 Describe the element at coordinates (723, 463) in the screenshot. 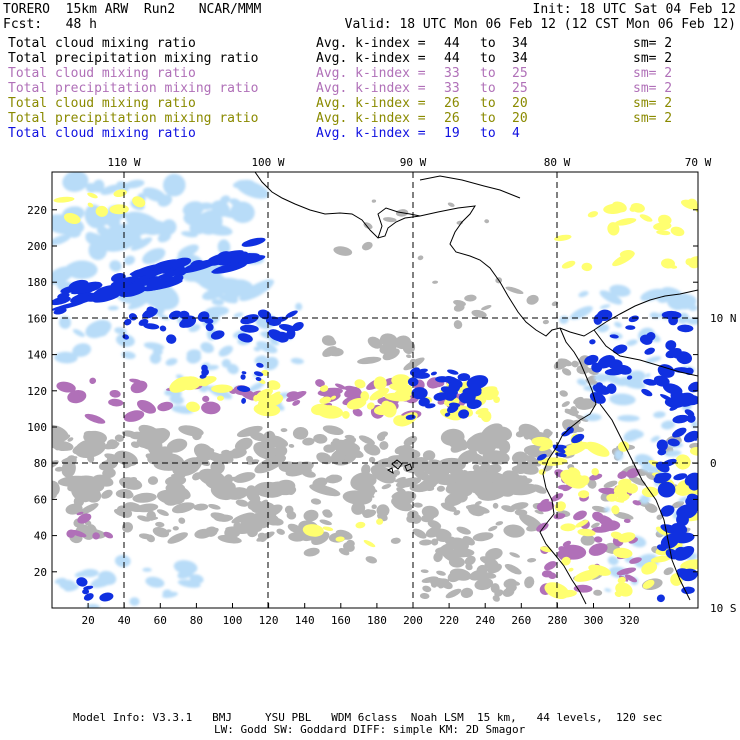

I see `latitude-labels: 10 N 0 10 S` at that location.